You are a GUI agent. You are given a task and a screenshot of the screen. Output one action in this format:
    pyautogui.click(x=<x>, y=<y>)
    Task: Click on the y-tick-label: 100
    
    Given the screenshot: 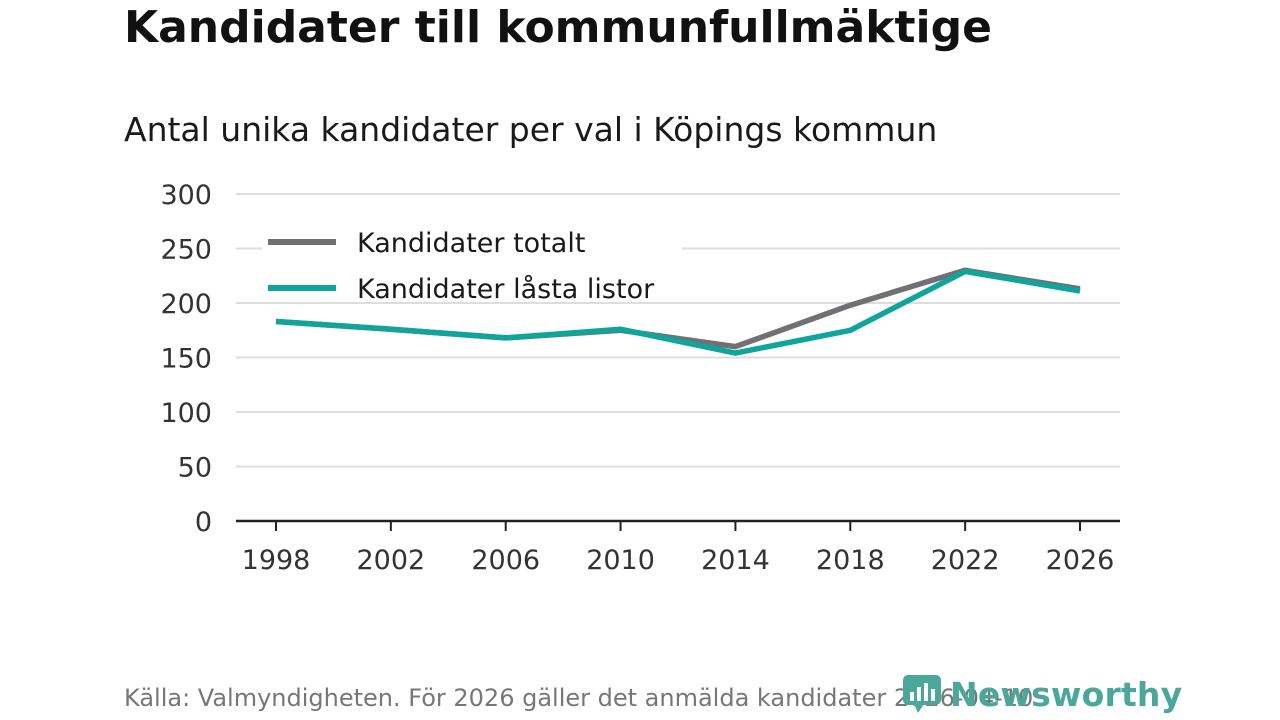 What is the action you would take?
    pyautogui.click(x=186, y=413)
    